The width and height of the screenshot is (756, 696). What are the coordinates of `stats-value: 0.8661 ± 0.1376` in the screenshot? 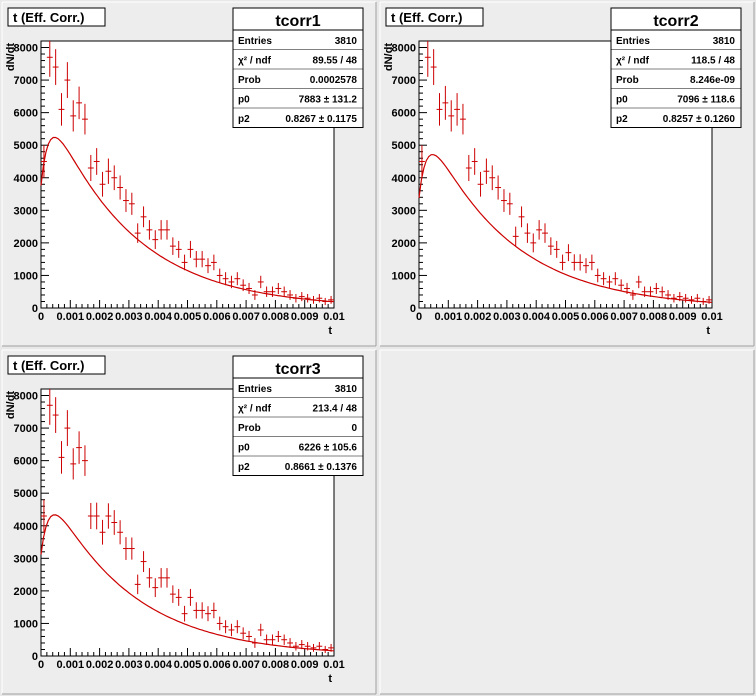 It's located at (321, 467).